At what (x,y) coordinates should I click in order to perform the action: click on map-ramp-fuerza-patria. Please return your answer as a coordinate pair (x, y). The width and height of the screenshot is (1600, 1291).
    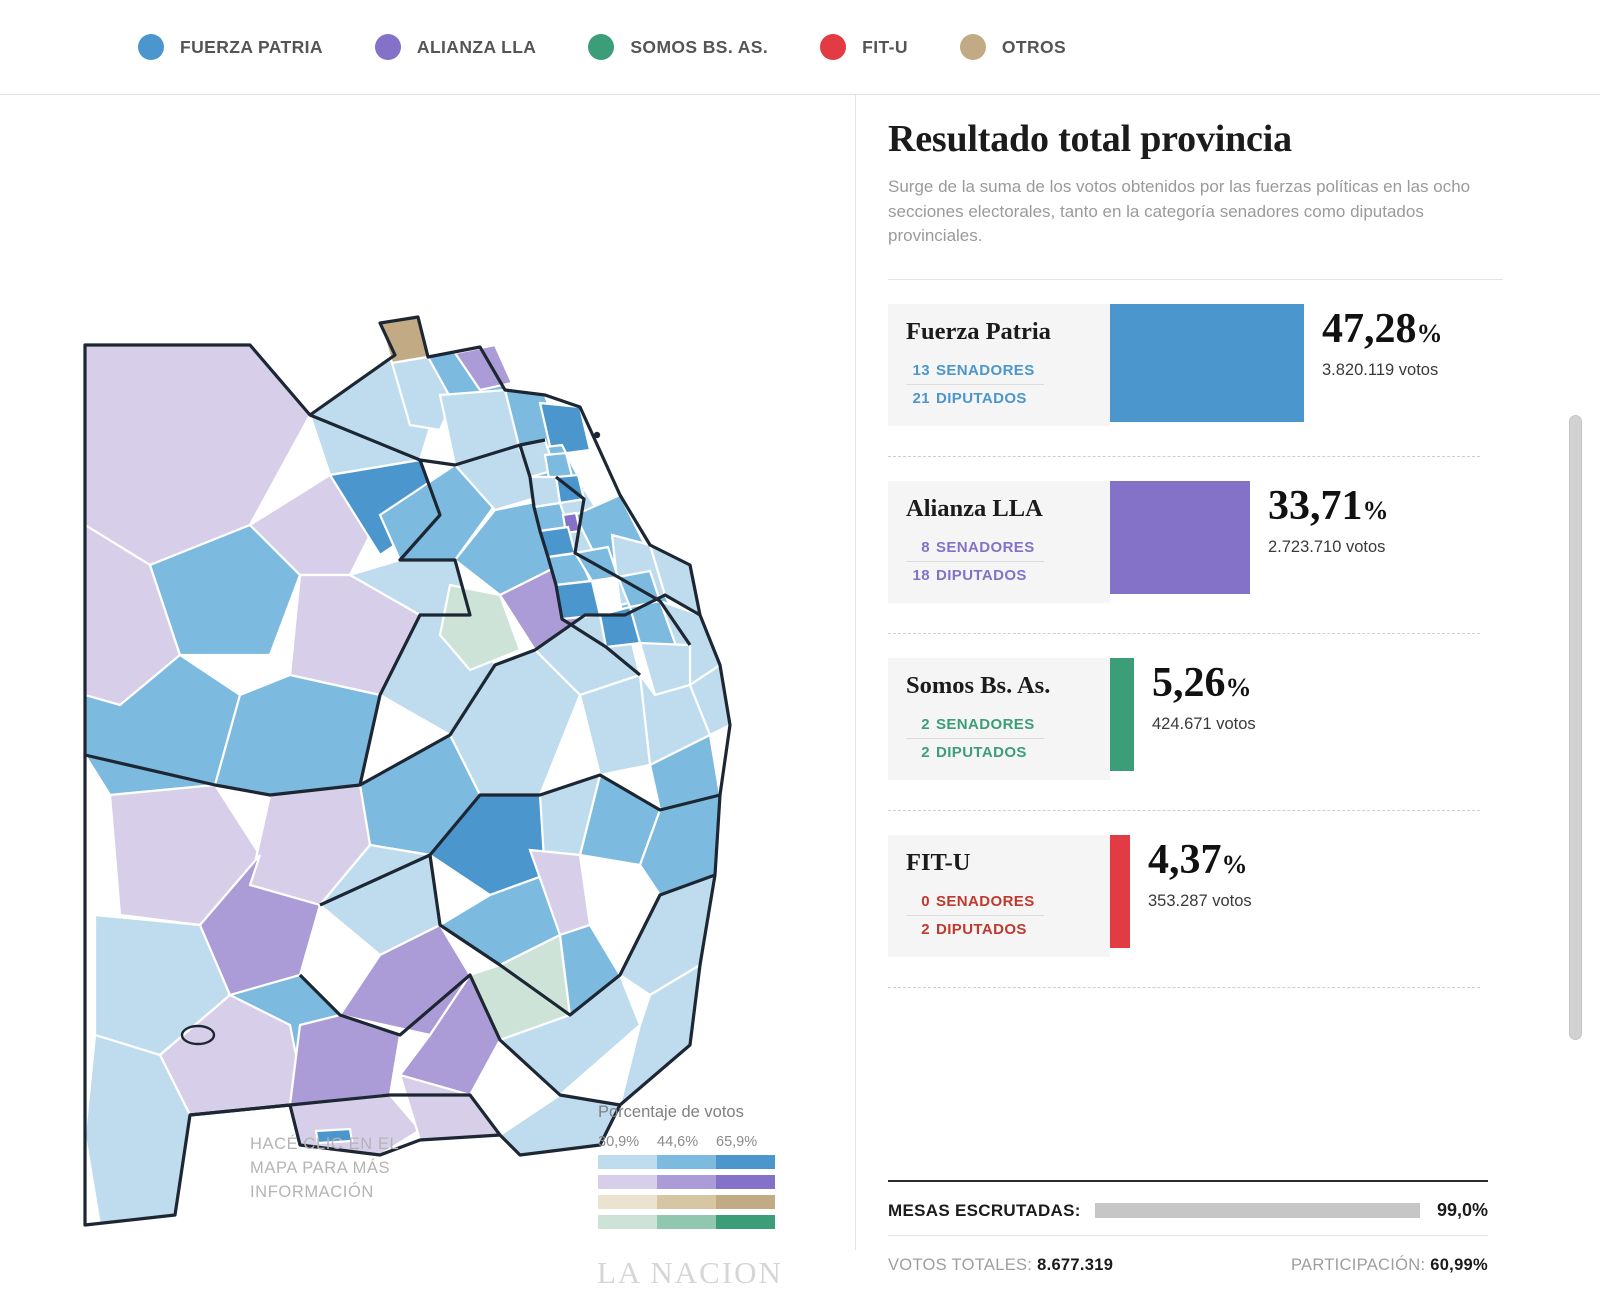
    Looking at the image, I should click on (687, 1162).